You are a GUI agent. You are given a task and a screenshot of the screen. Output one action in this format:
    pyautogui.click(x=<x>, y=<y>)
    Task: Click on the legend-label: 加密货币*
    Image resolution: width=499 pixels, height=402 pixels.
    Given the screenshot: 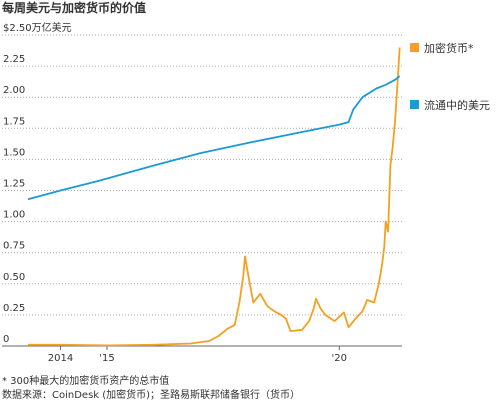 What is the action you would take?
    pyautogui.click(x=449, y=48)
    